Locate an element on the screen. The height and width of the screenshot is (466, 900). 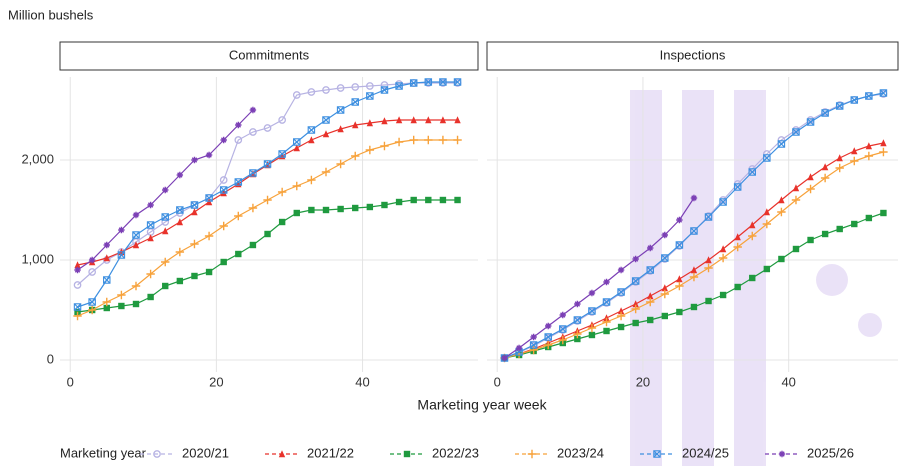
x-axis-title: Marketing year week is located at coordinates (482, 405).